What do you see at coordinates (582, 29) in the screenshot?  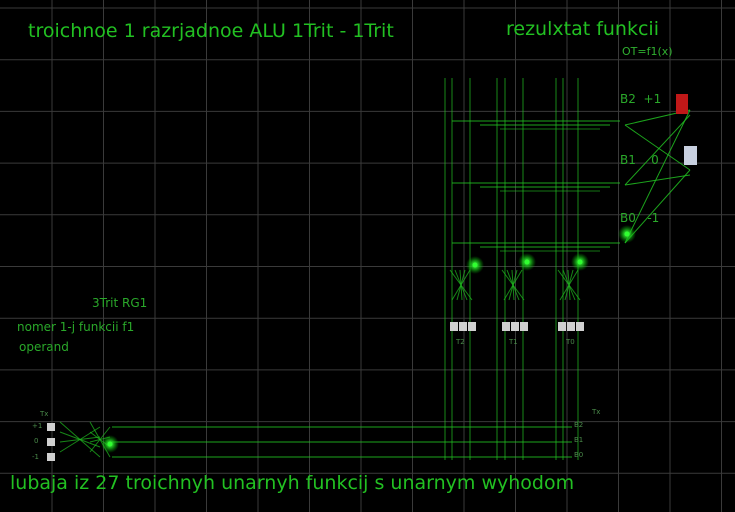 I see `result-title: rezulxtat funkcii` at bounding box center [582, 29].